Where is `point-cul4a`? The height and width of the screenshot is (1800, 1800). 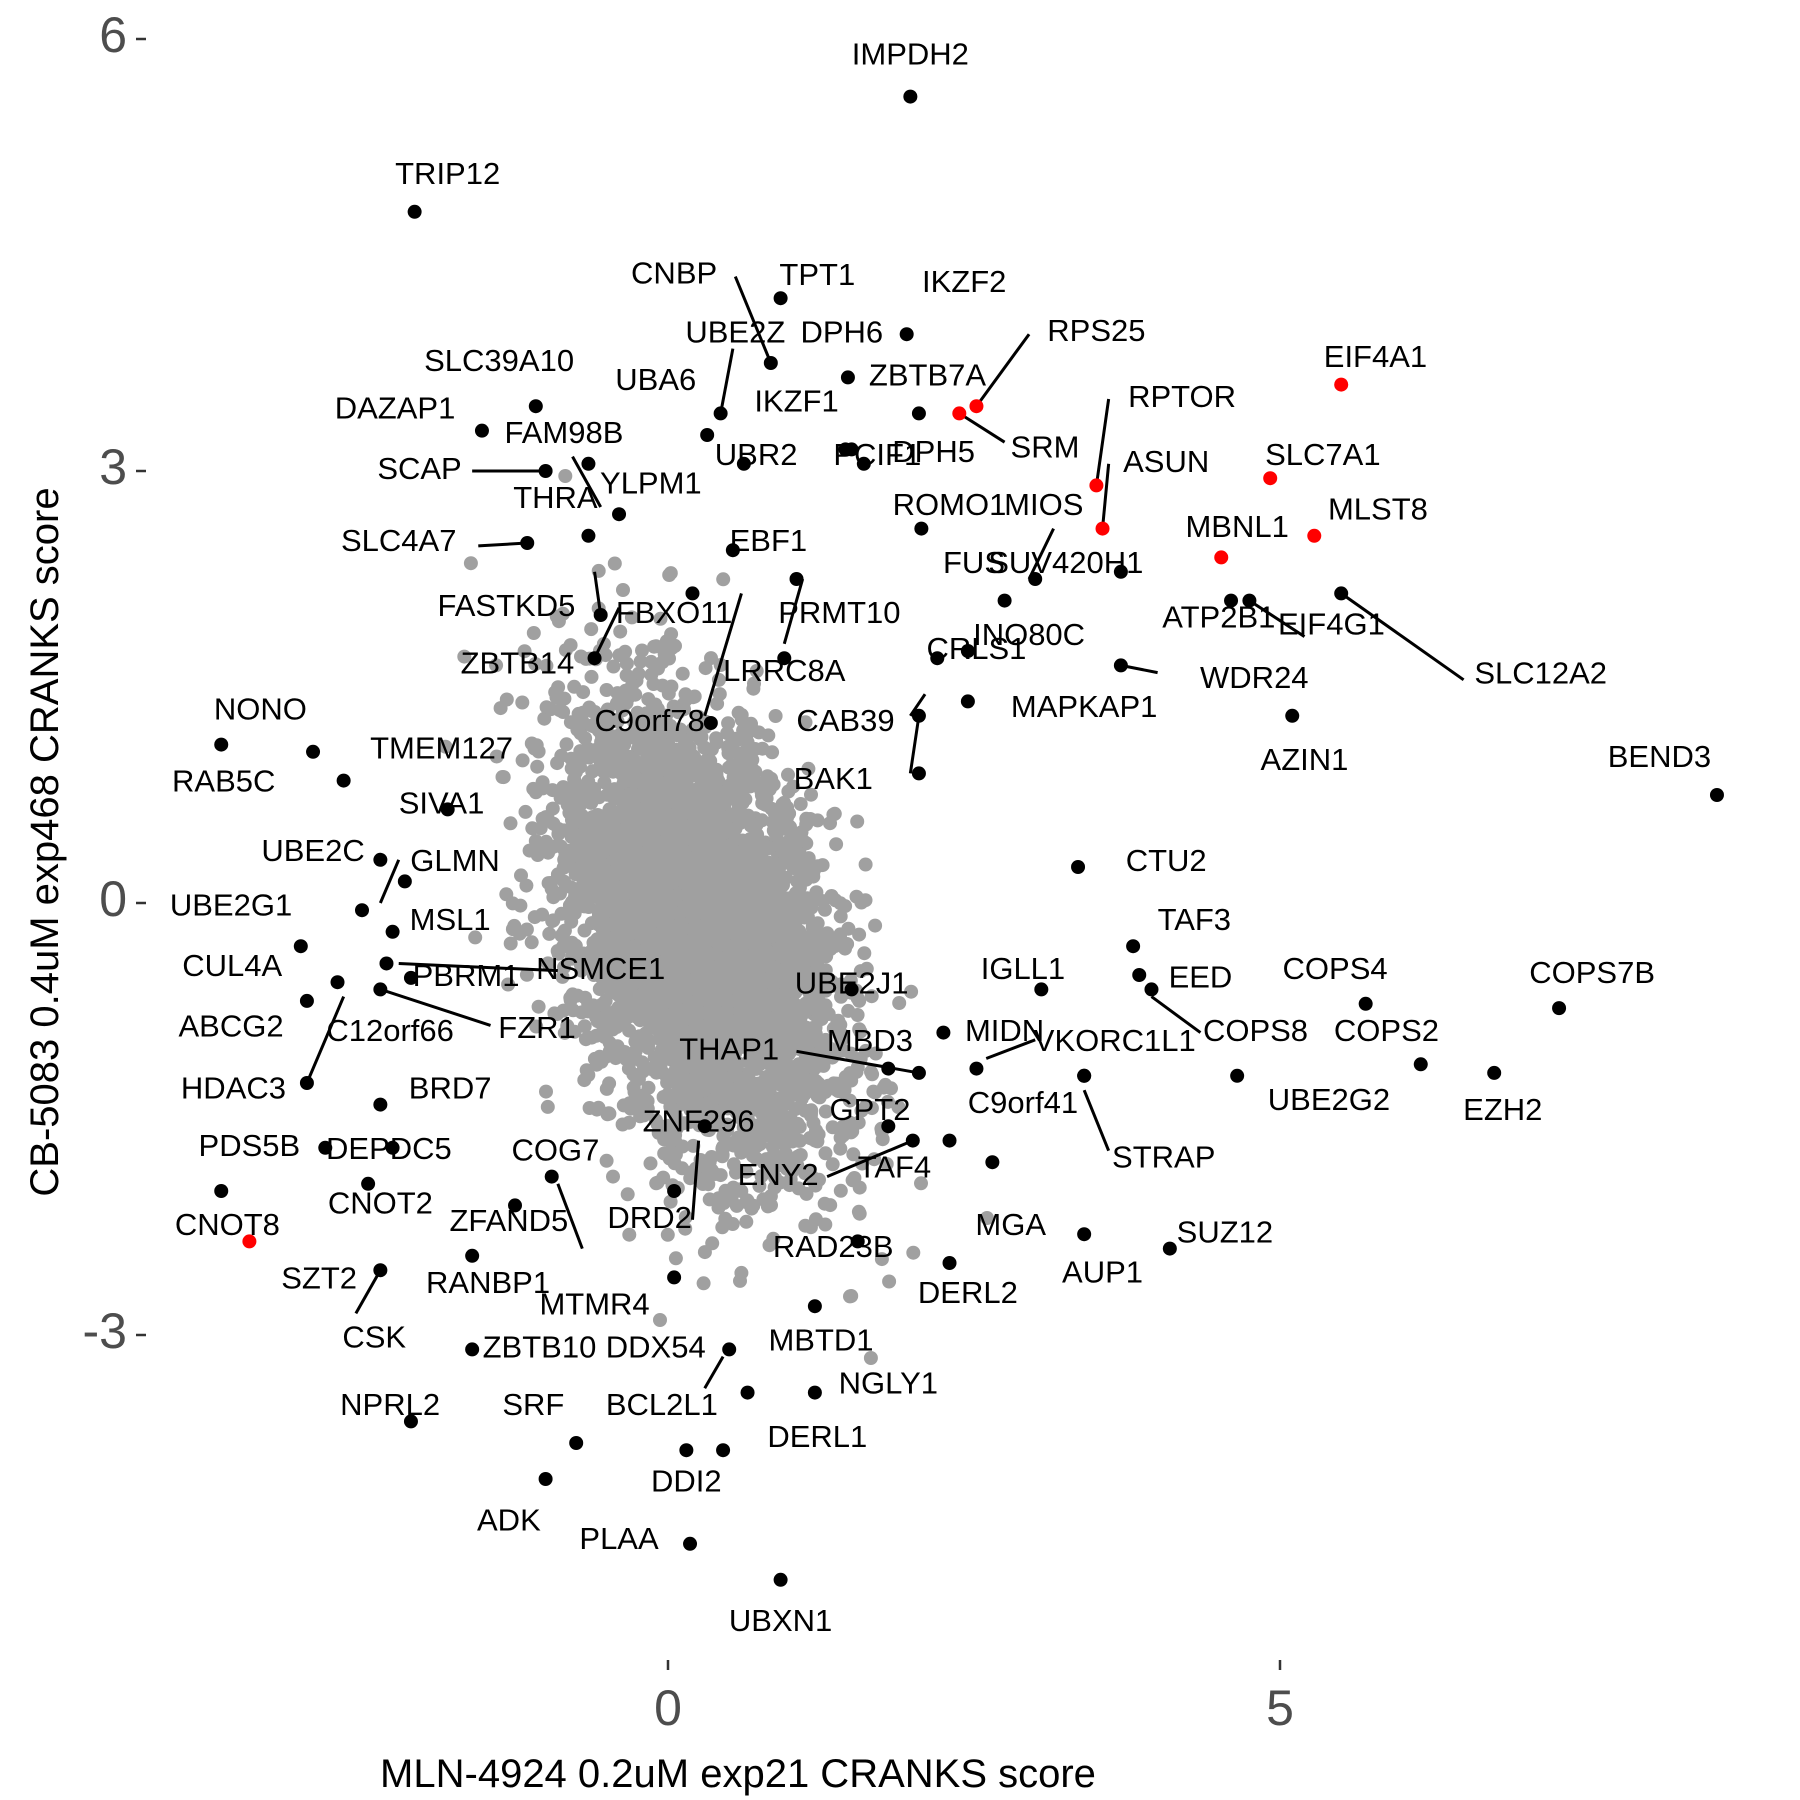
point-cul4a is located at coordinates (300, 946).